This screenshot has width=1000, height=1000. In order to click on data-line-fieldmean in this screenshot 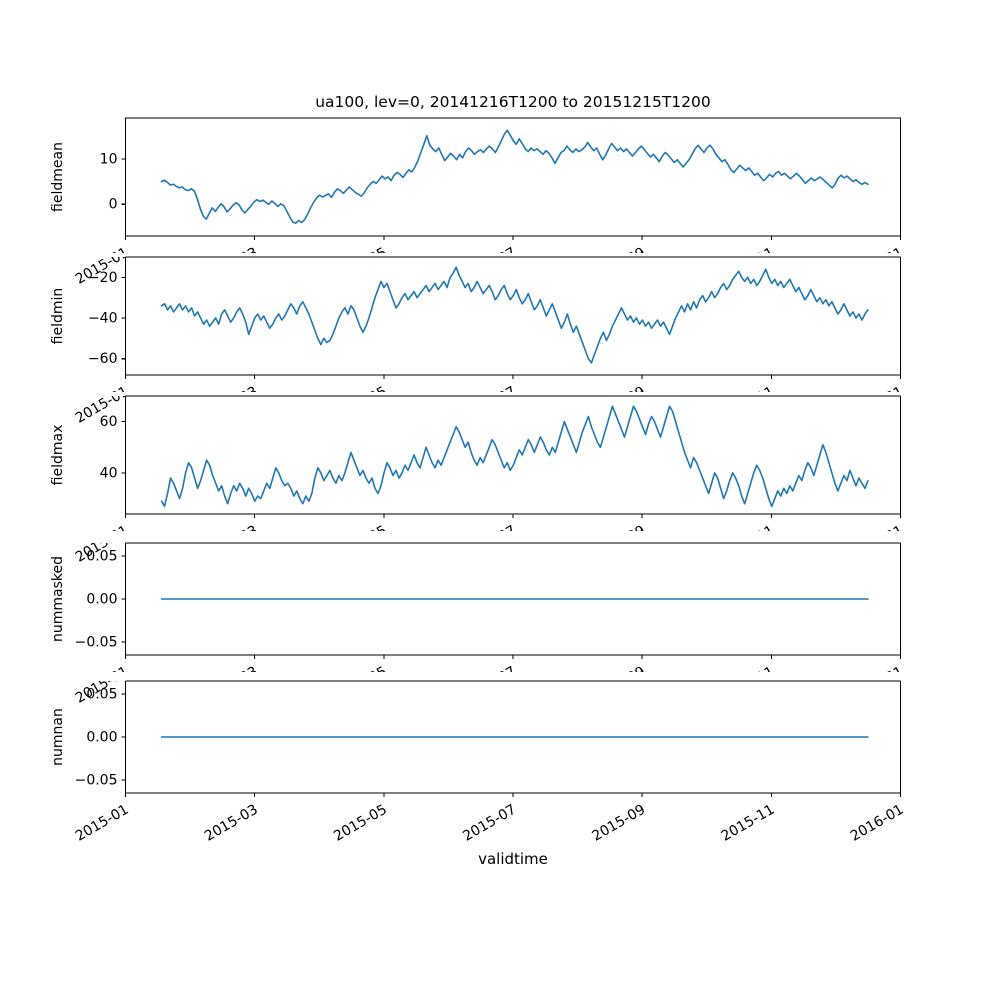, I will do `click(514, 177)`.